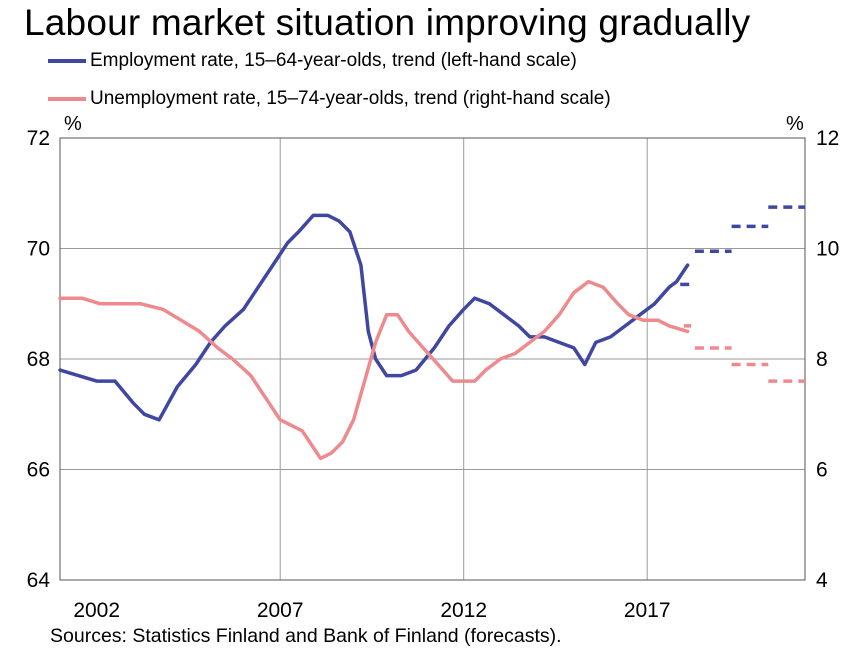  Describe the element at coordinates (463, 610) in the screenshot. I see `x-tick-label: 2012` at that location.